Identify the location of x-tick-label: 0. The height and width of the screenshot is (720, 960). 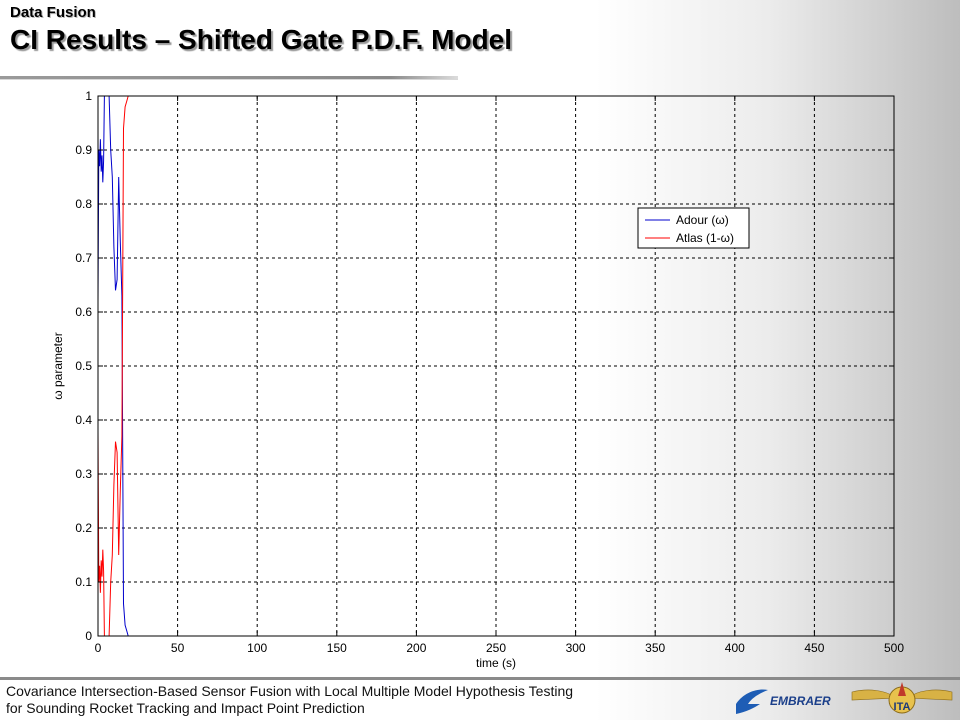
(98, 648).